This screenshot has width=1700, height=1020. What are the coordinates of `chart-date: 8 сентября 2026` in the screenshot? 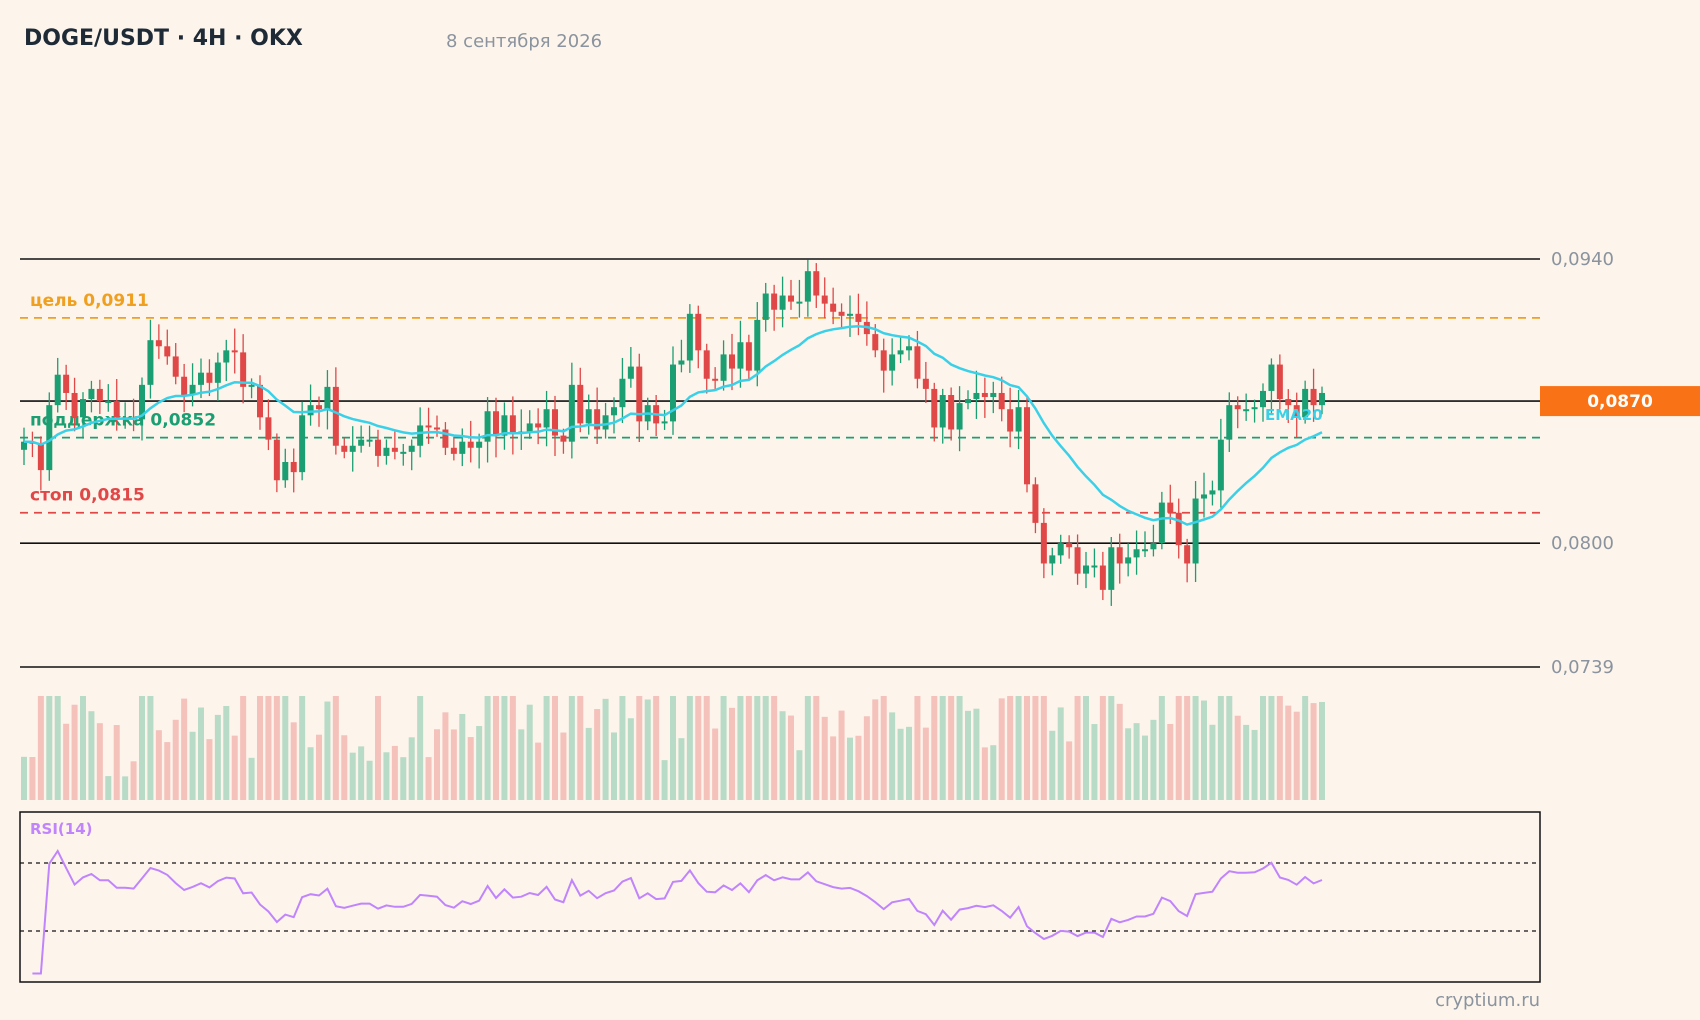 It's located at (524, 41).